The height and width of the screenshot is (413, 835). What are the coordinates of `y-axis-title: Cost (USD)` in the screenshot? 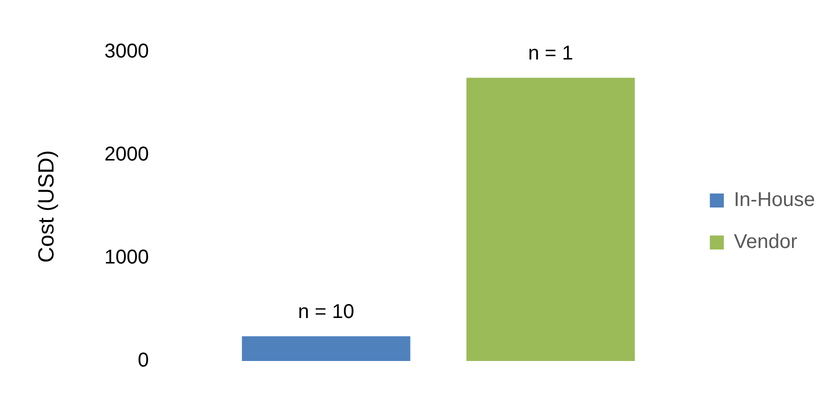 It's located at (45, 206).